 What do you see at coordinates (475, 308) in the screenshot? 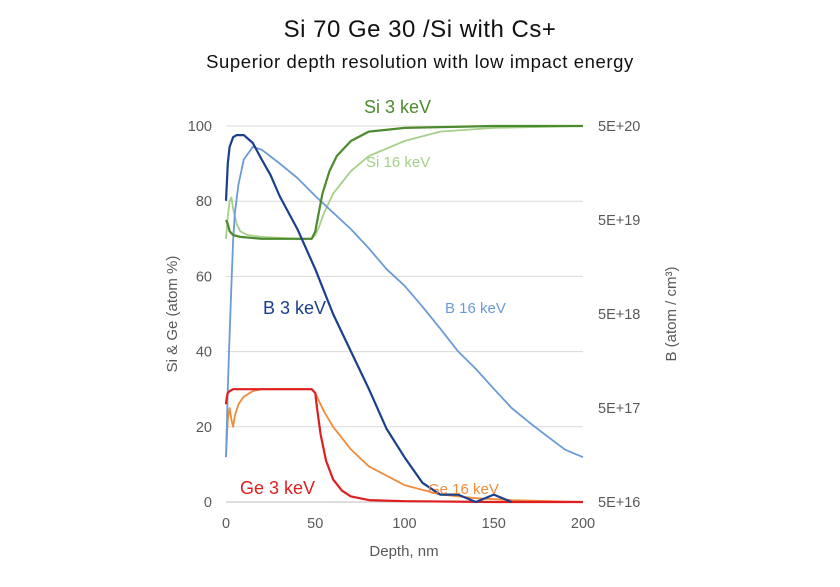
I see `label-b-16kev: B 16 keV` at bounding box center [475, 308].